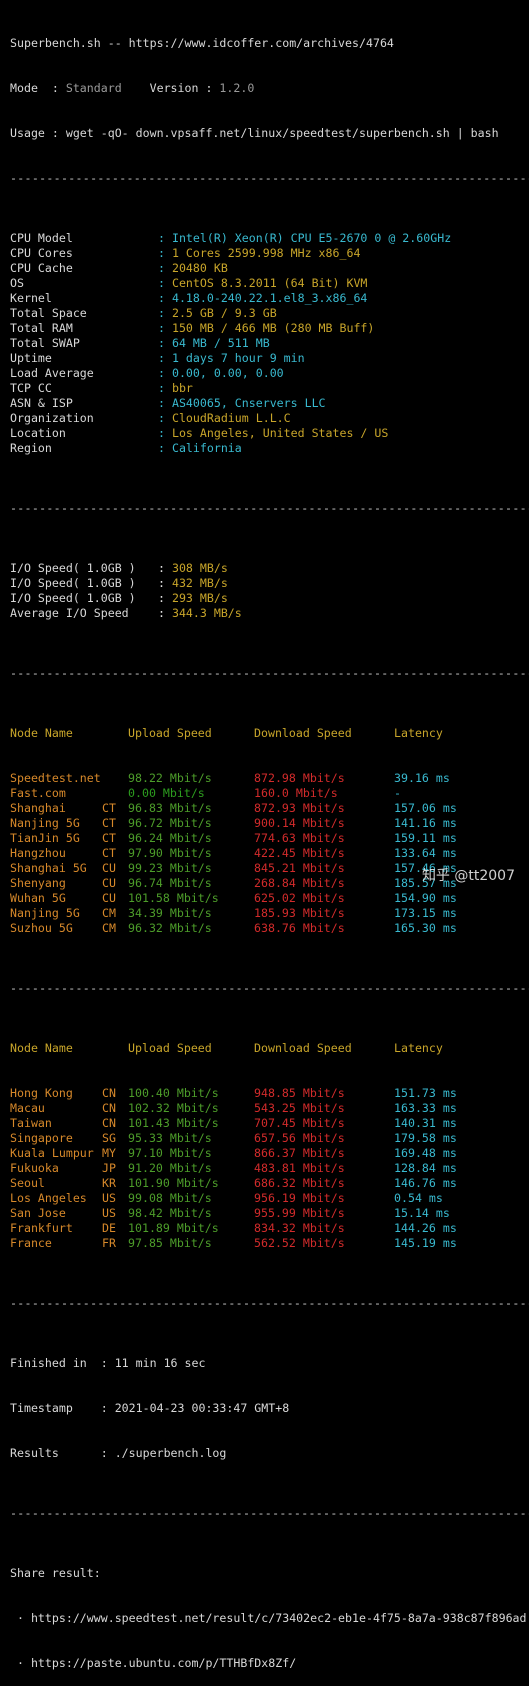 This screenshot has height=1686, width=529. What do you see at coordinates (41, 268) in the screenshot?
I see `sysinfo-key: CPU Cache` at bounding box center [41, 268].